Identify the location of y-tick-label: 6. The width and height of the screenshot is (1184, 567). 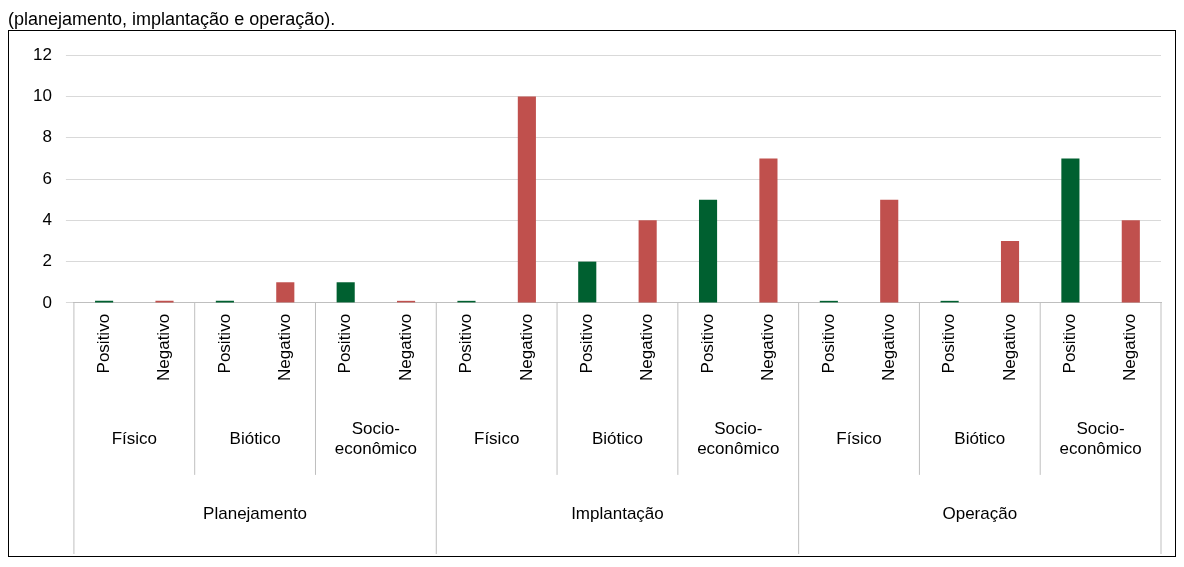
(47, 178).